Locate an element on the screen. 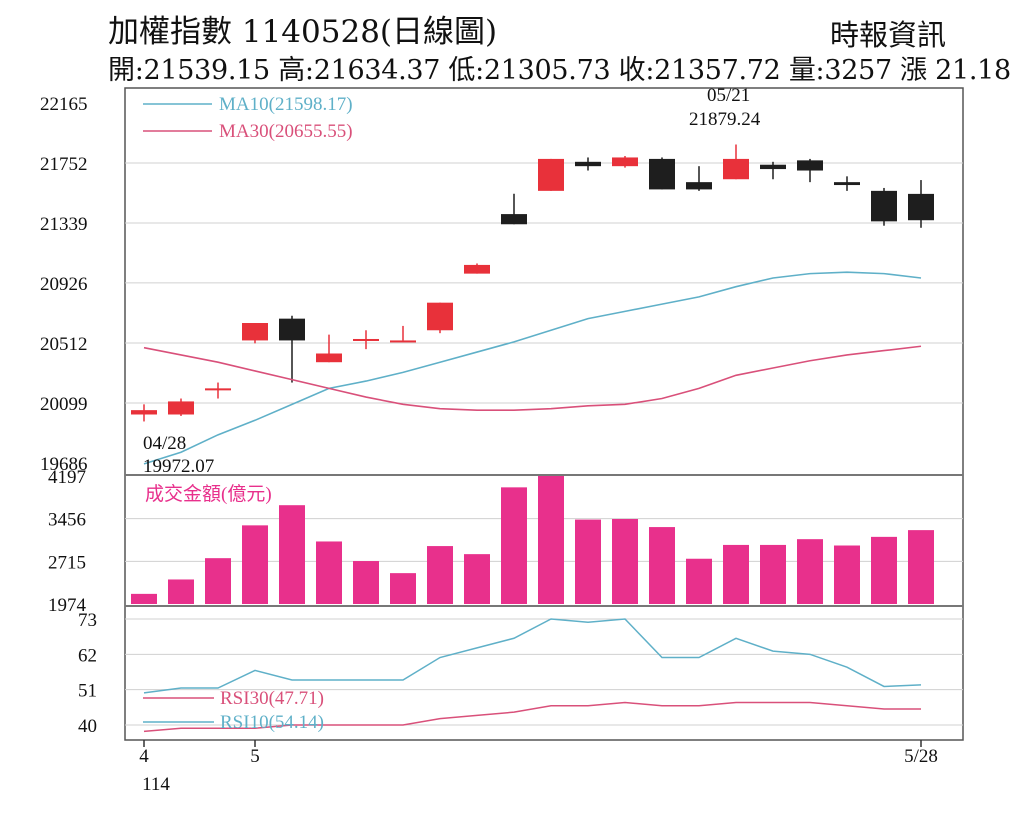 The image size is (1024, 820). price-tick-label: 20926 is located at coordinates (64, 284).